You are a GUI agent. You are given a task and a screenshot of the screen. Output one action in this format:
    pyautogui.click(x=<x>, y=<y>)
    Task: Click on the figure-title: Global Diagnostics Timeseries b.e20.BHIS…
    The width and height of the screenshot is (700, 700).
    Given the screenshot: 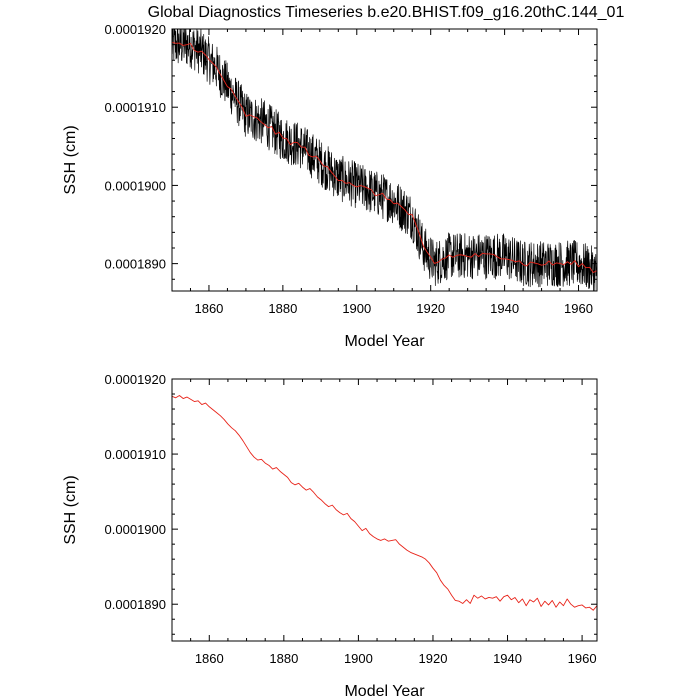 What is the action you would take?
    pyautogui.click(x=386, y=12)
    